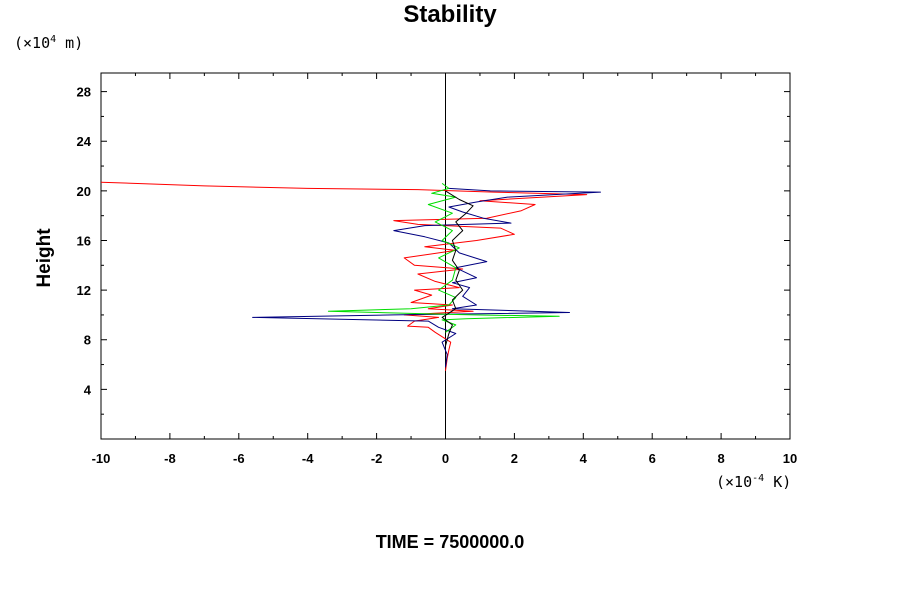 This screenshot has height=600, width=900. Describe the element at coordinates (308, 458) in the screenshot. I see `x-tick-label: -4` at that location.